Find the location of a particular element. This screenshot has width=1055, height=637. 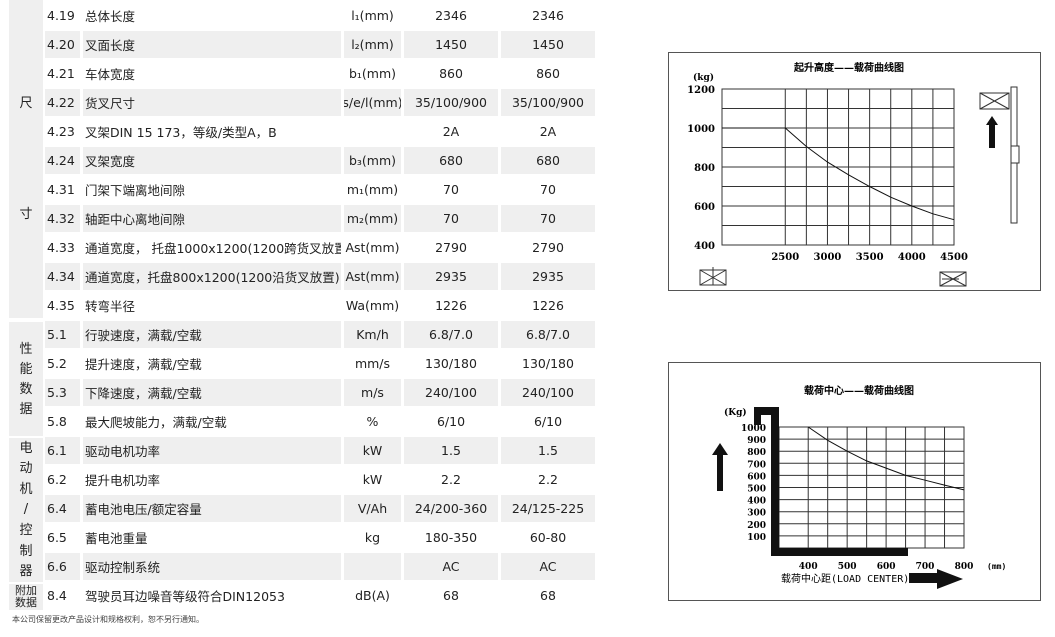

cell-v1: 860 is located at coordinates (451, 73).